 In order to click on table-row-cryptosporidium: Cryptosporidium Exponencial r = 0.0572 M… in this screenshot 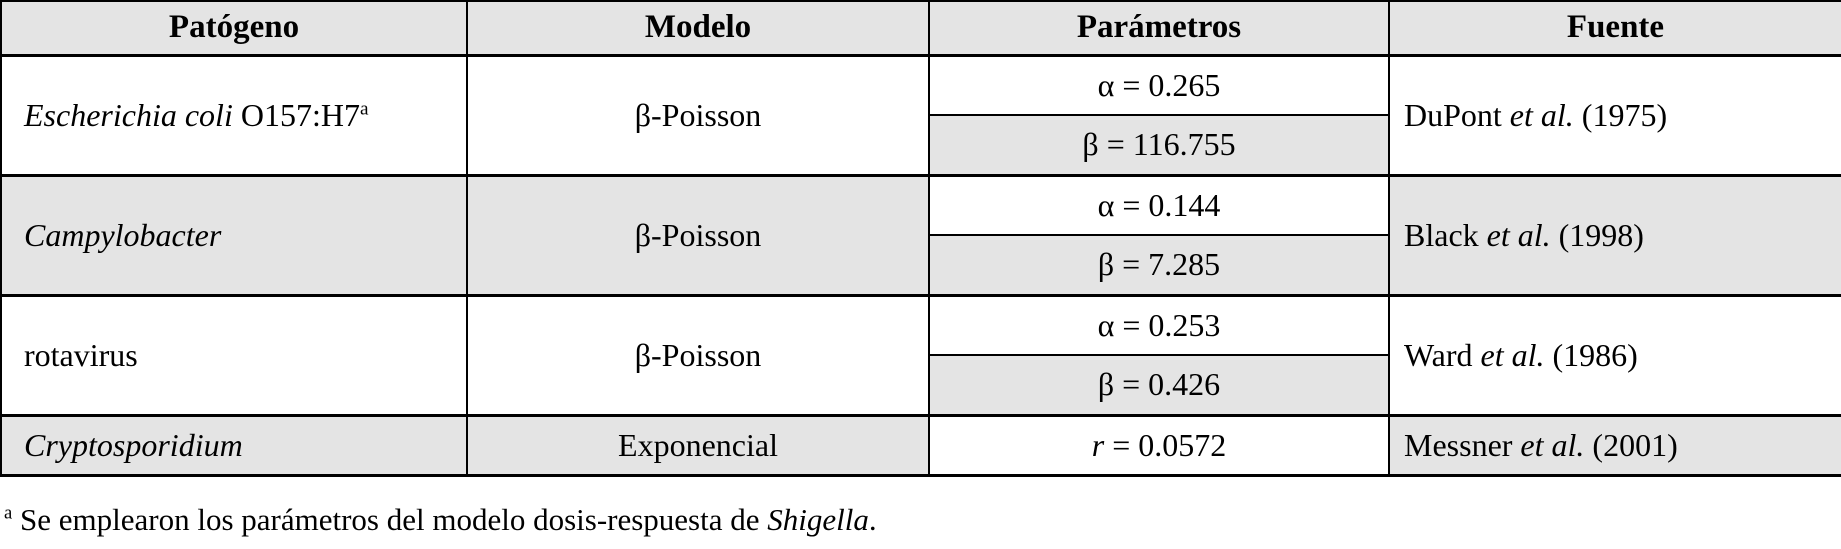, I will do `click(920, 444)`.